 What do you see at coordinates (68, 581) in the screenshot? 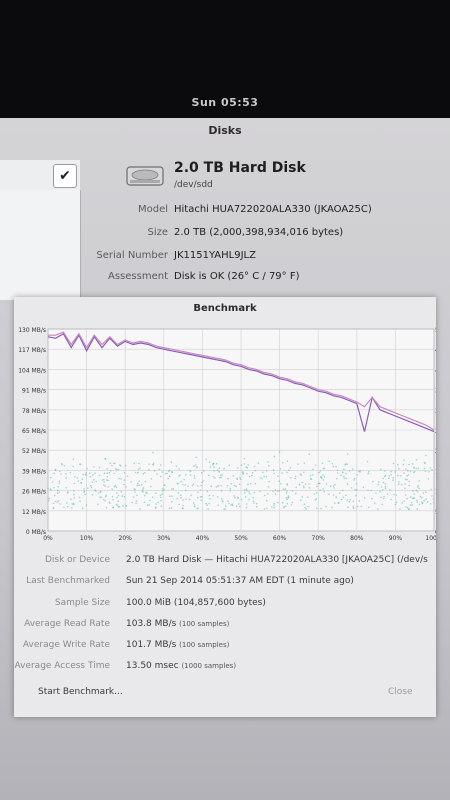
I see `detail-label: Last Benchmarked` at bounding box center [68, 581].